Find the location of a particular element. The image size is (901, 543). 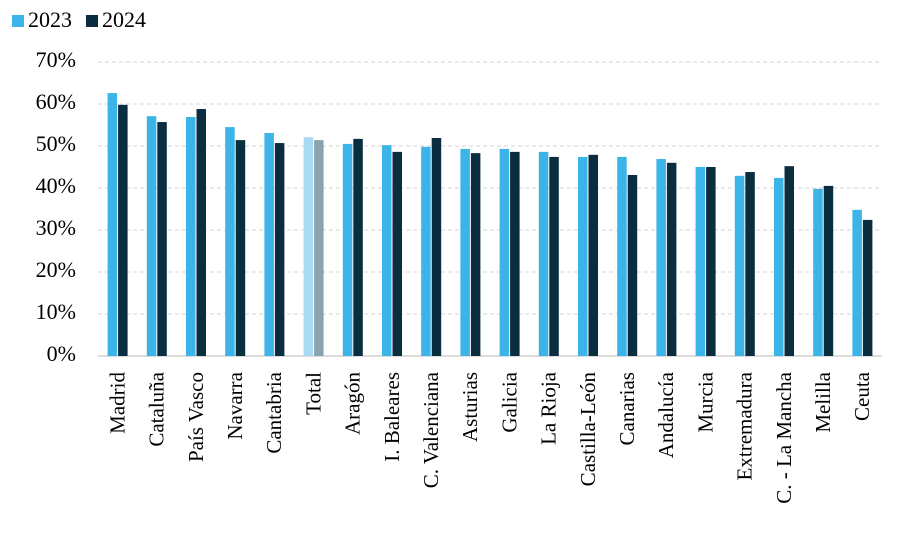

y-tick-label: 60% is located at coordinates (56, 101).